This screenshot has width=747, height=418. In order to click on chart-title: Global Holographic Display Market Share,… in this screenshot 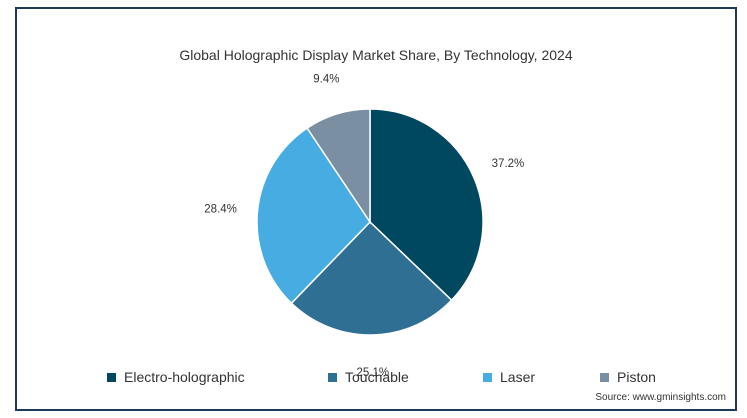, I will do `click(376, 55)`.